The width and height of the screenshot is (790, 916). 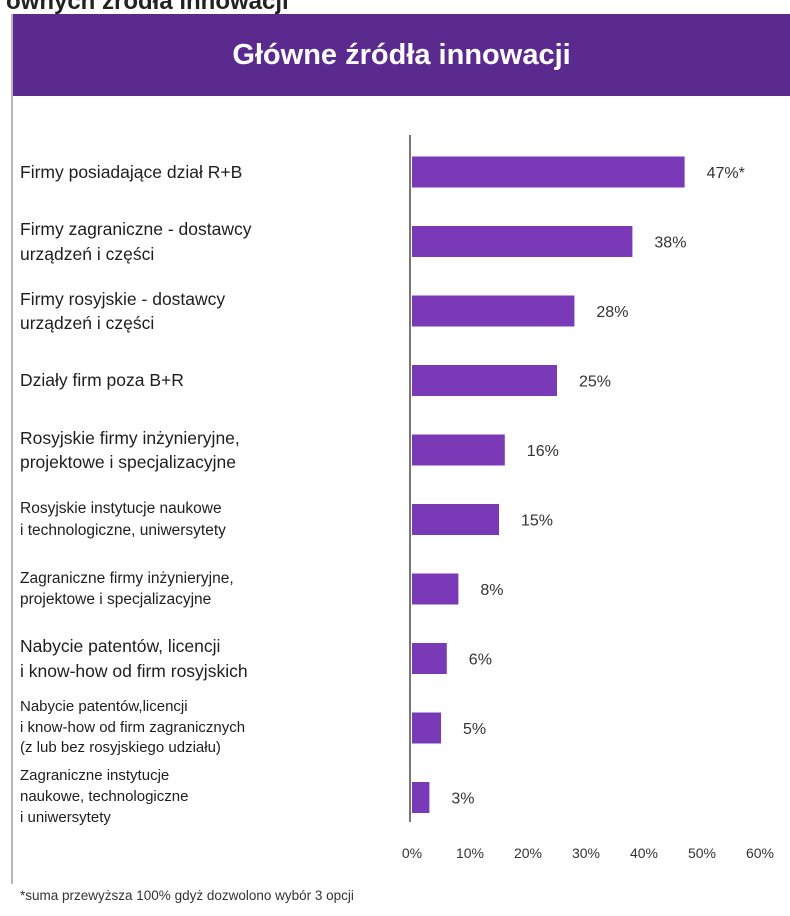 I want to click on data-label: 38%, so click(x=670, y=243).